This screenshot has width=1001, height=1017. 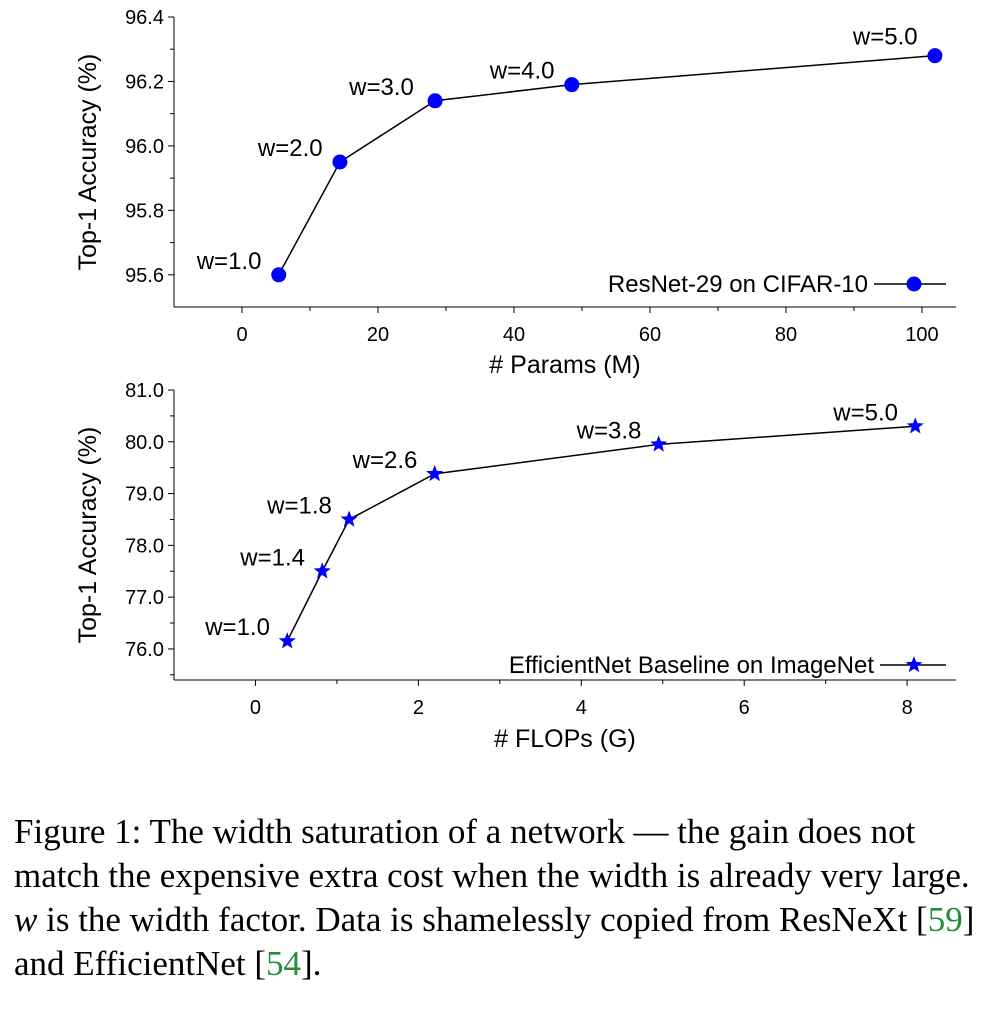 I want to click on citation-link-efficientnet: 54, so click(x=284, y=963).